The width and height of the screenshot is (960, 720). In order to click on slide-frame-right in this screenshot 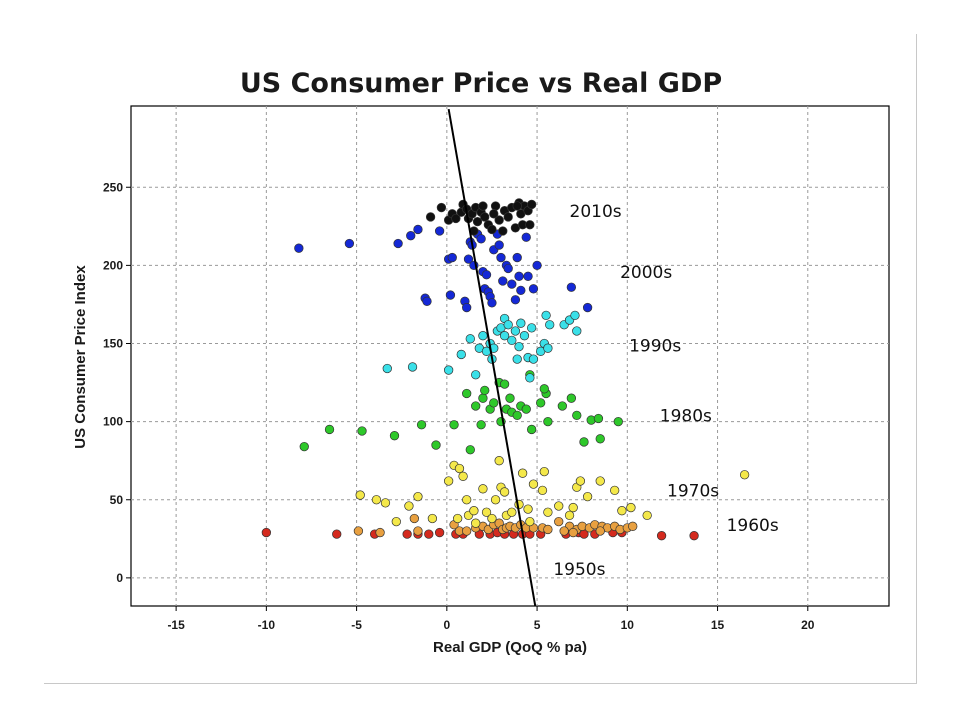, I will do `click(916, 359)`.